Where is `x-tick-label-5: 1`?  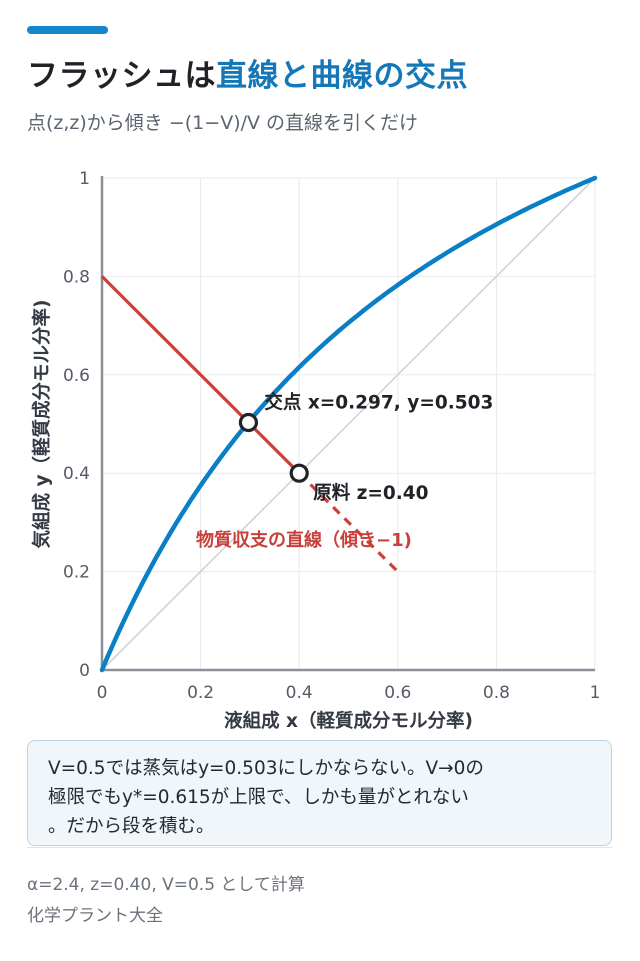 x-tick-label-5: 1 is located at coordinates (595, 693).